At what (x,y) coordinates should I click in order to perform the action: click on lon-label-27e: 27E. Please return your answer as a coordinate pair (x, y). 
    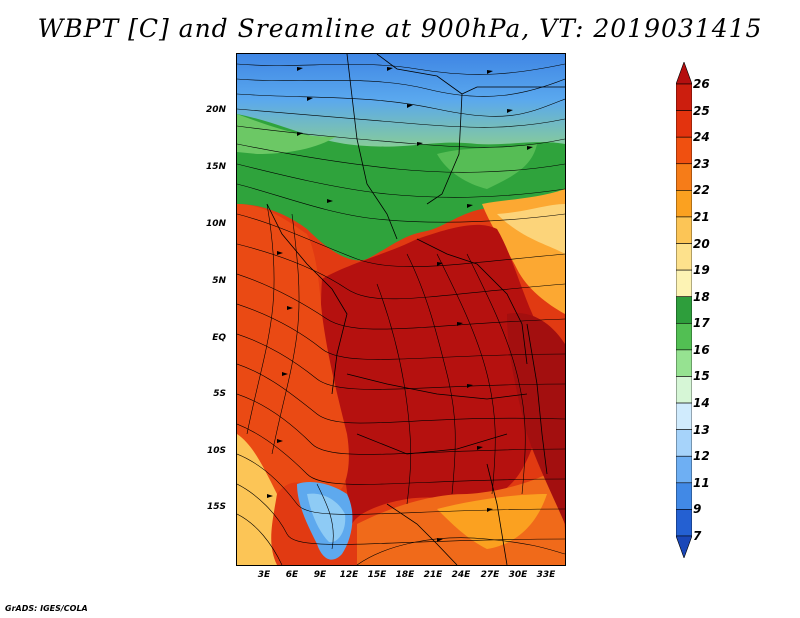
    Looking at the image, I should click on (490, 575).